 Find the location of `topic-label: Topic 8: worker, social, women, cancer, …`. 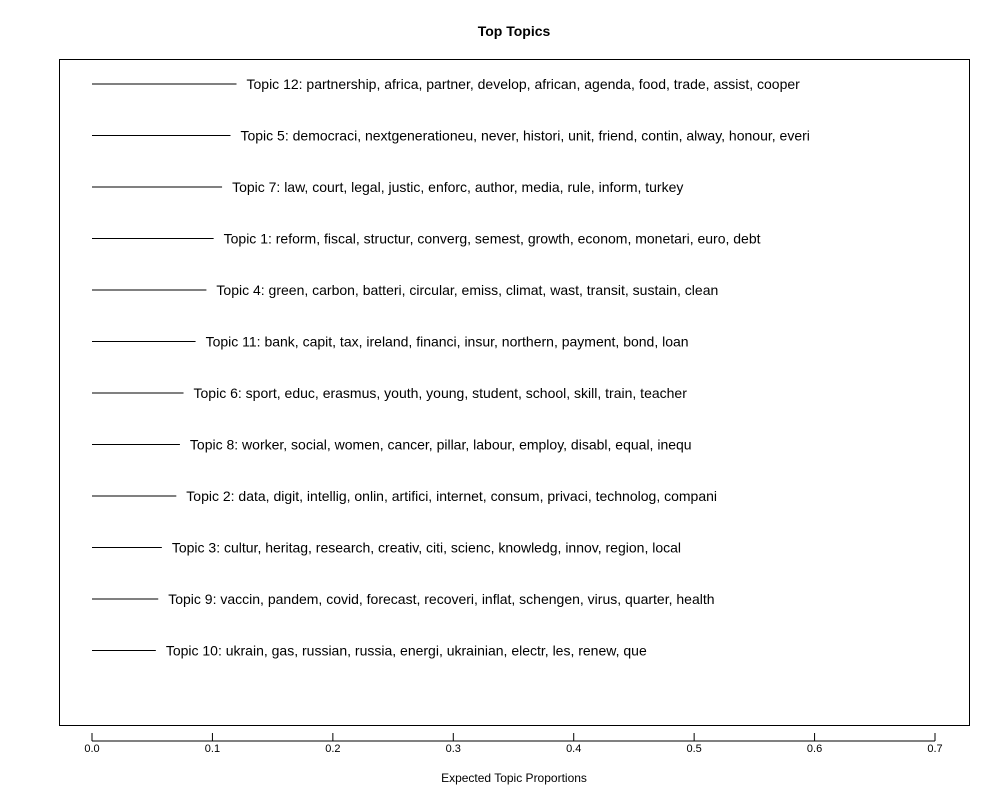

topic-label: Topic 8: worker, social, women, cancer, … is located at coordinates (441, 445).